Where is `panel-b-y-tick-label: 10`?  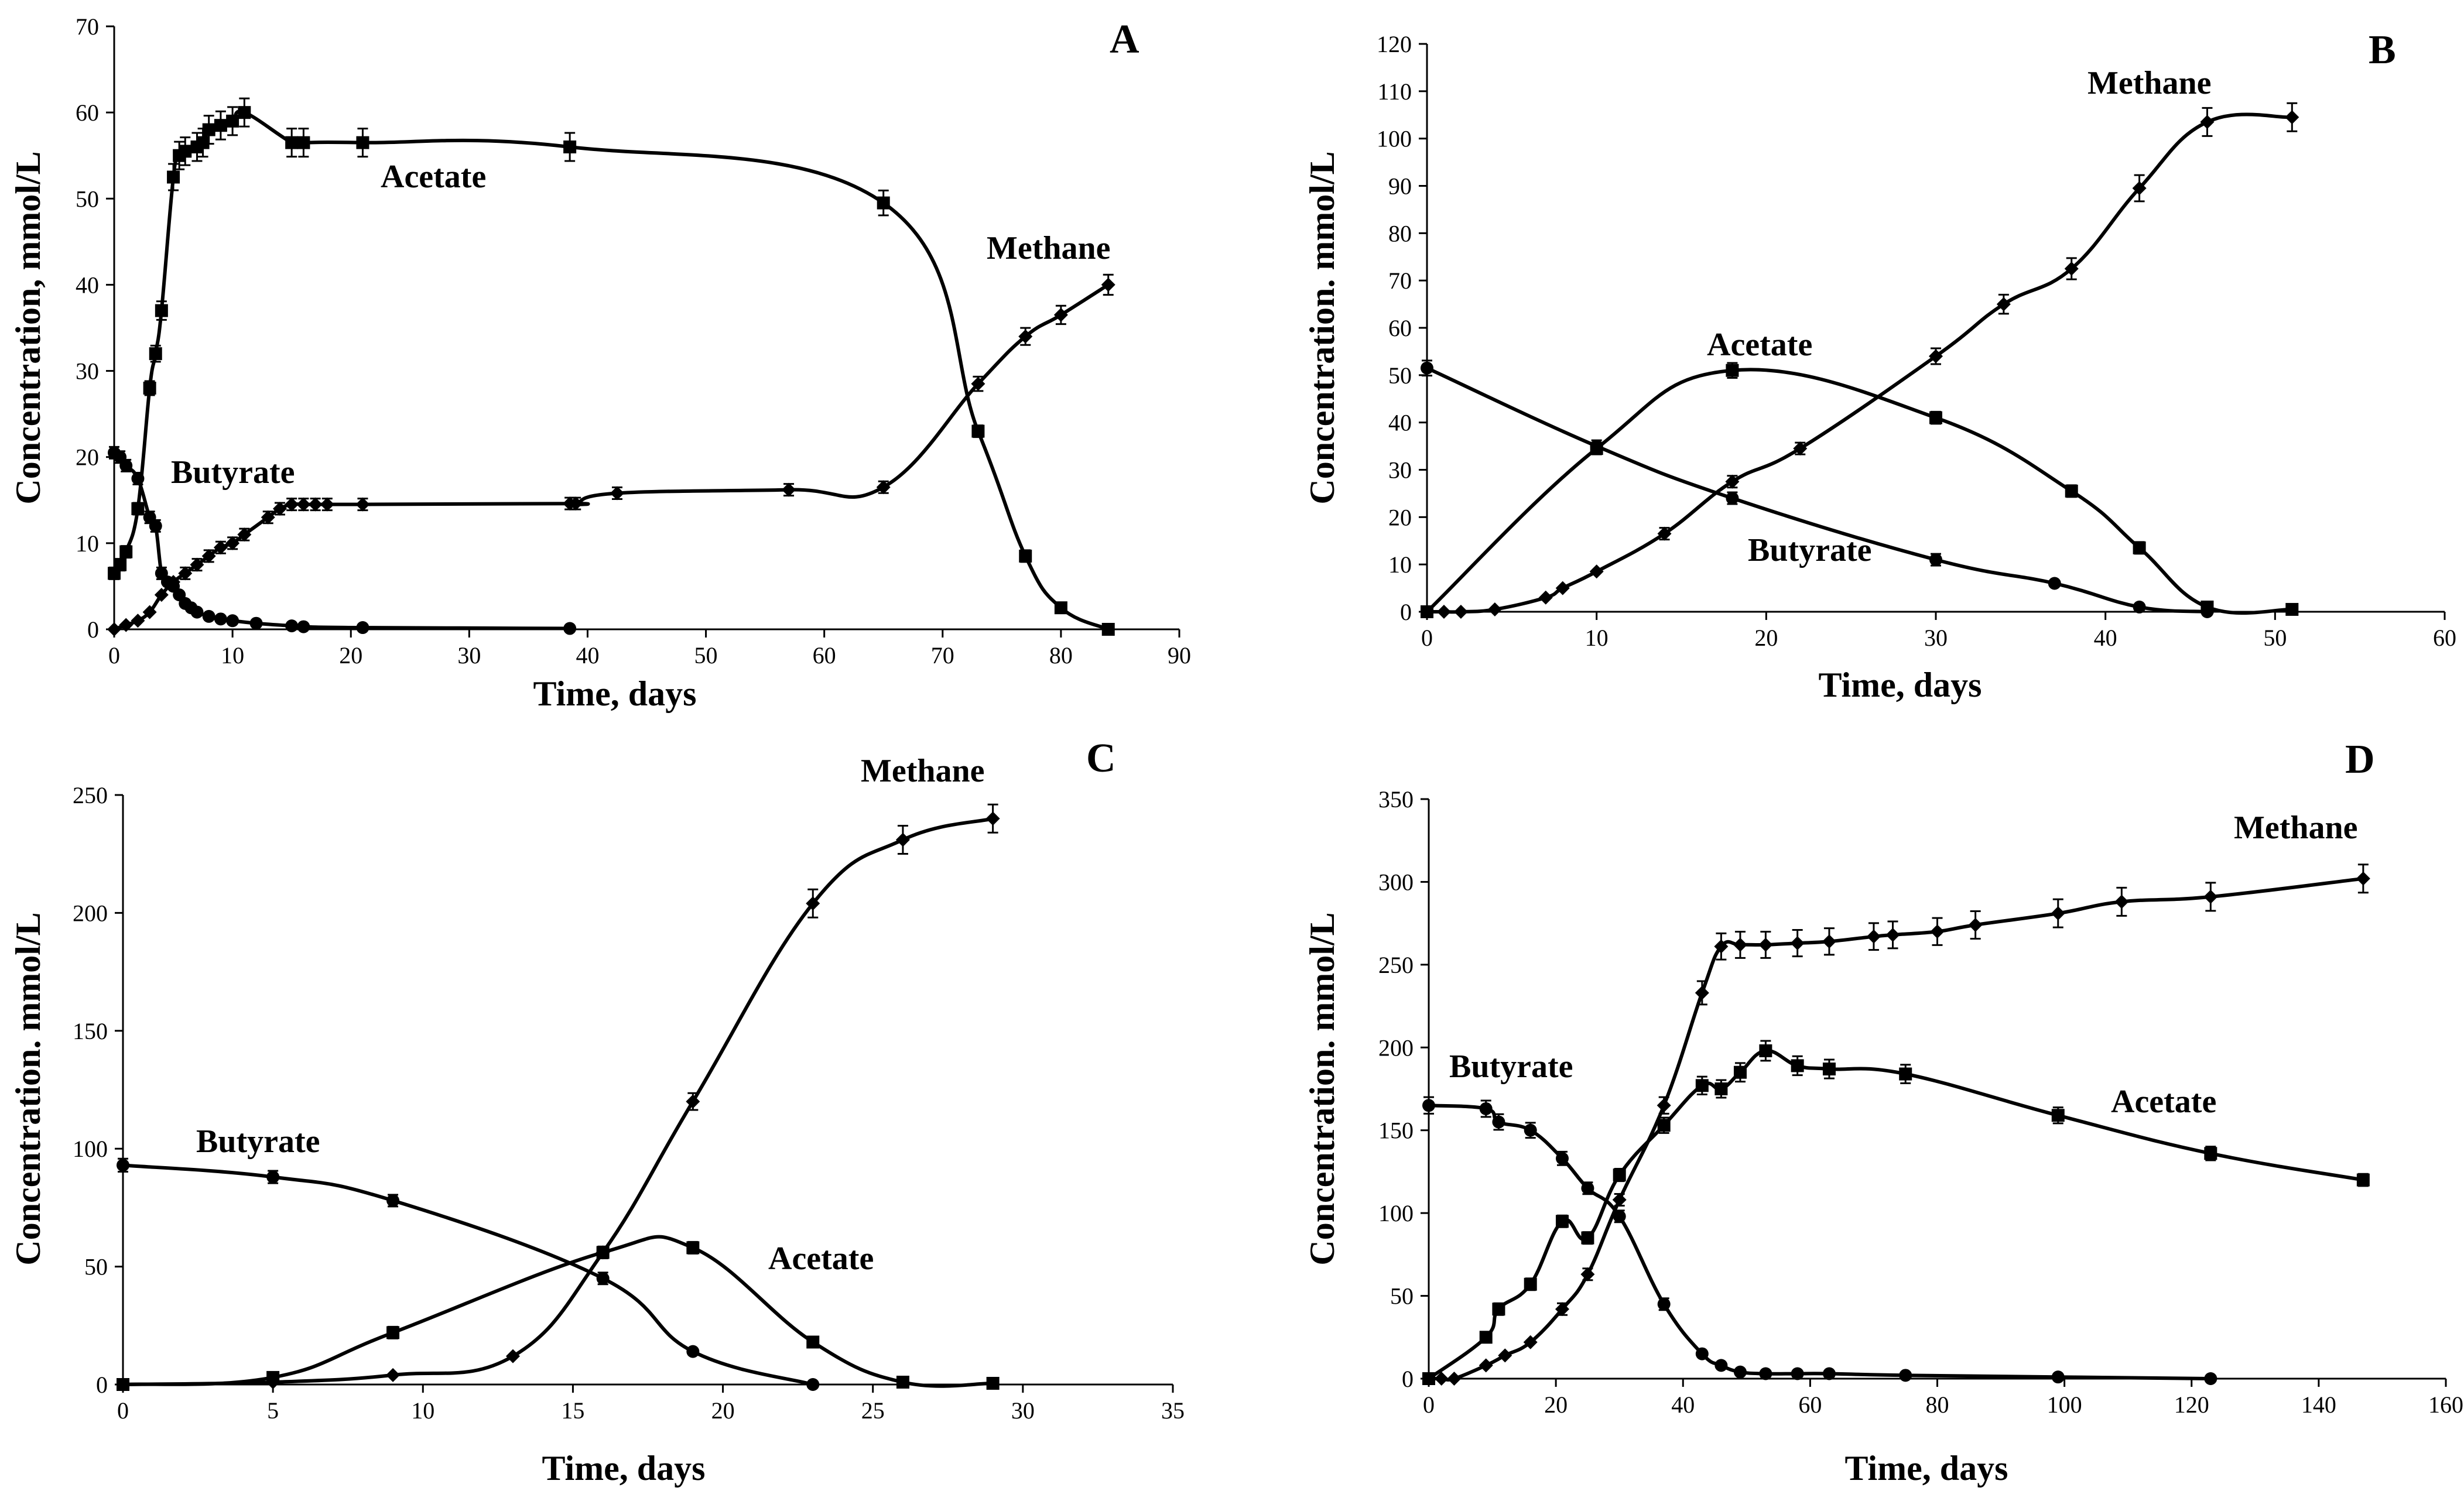 panel-b-y-tick-label: 10 is located at coordinates (1400, 564).